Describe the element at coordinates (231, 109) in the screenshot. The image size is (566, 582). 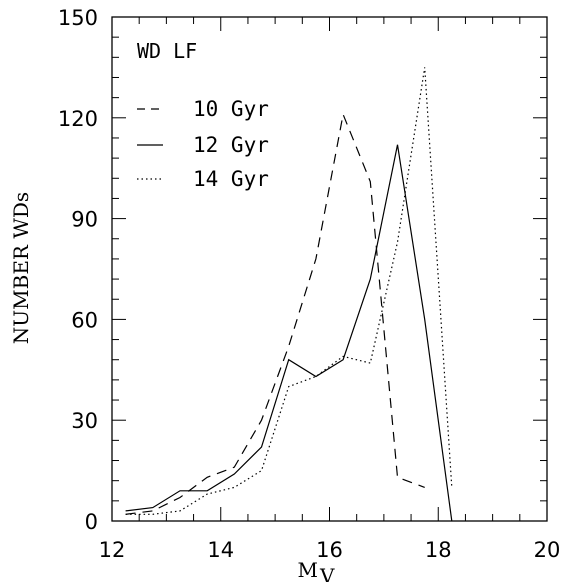
I see `legend-label-1: 10 Gyr` at that location.